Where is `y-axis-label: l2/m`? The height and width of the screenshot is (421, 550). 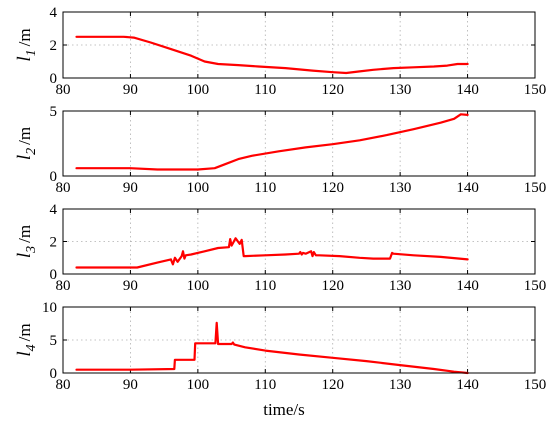 y-axis-label: l2/m is located at coordinates (26, 143).